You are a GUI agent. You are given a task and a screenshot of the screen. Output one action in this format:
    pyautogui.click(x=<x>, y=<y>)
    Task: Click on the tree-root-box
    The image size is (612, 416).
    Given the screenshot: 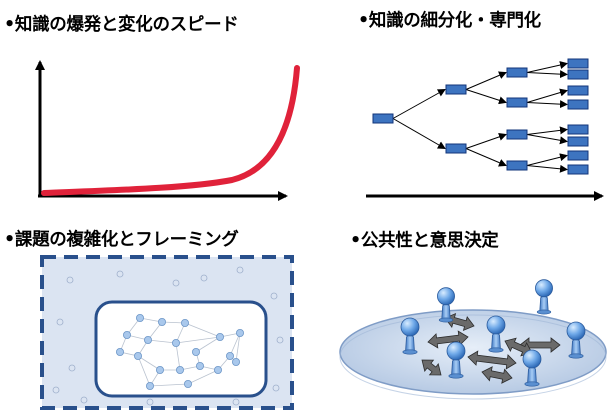 What is the action you would take?
    pyautogui.click(x=383, y=118)
    